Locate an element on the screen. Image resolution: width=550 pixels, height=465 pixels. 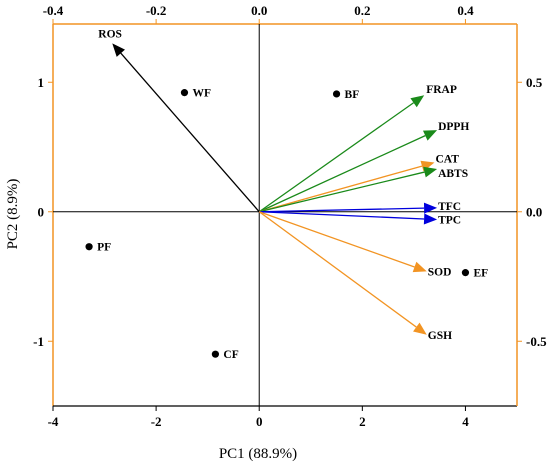
y-tick-label: 0 is located at coordinates (41, 211).